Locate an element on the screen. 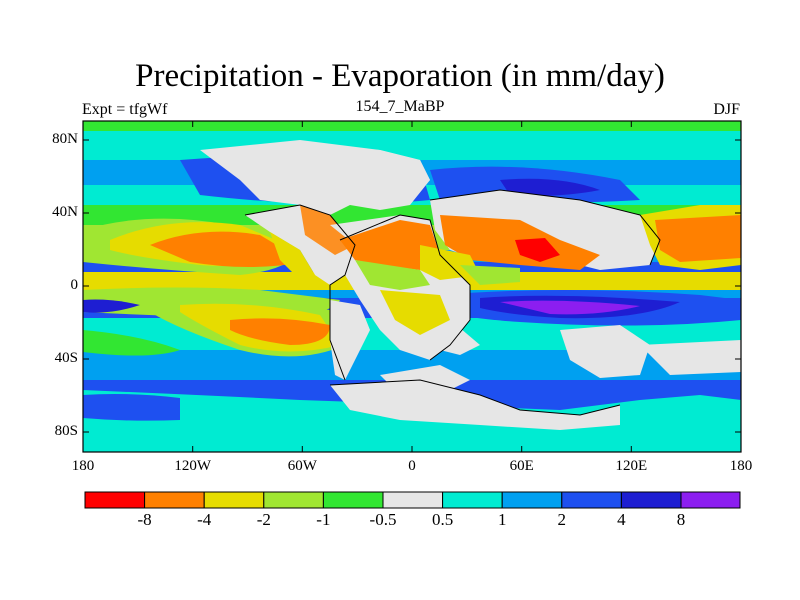  colorbar-label: 2 is located at coordinates (562, 519).